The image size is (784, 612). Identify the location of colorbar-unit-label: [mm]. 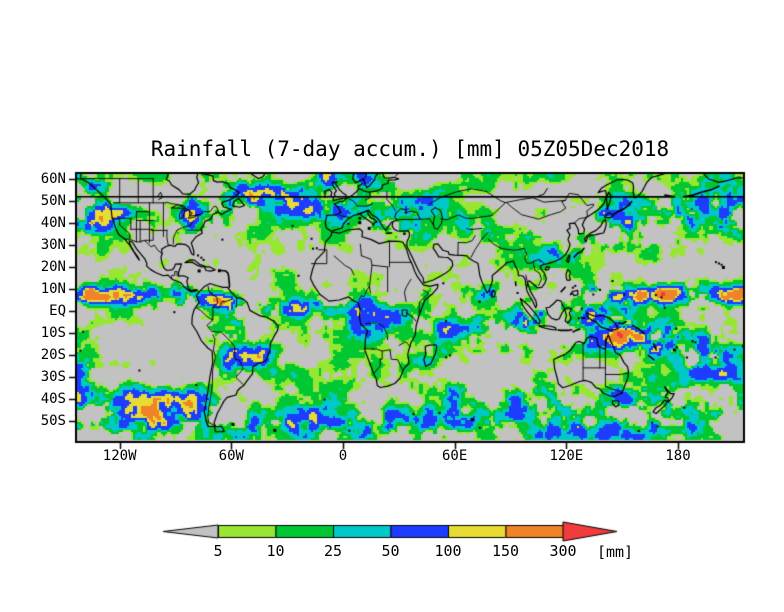
(615, 552).